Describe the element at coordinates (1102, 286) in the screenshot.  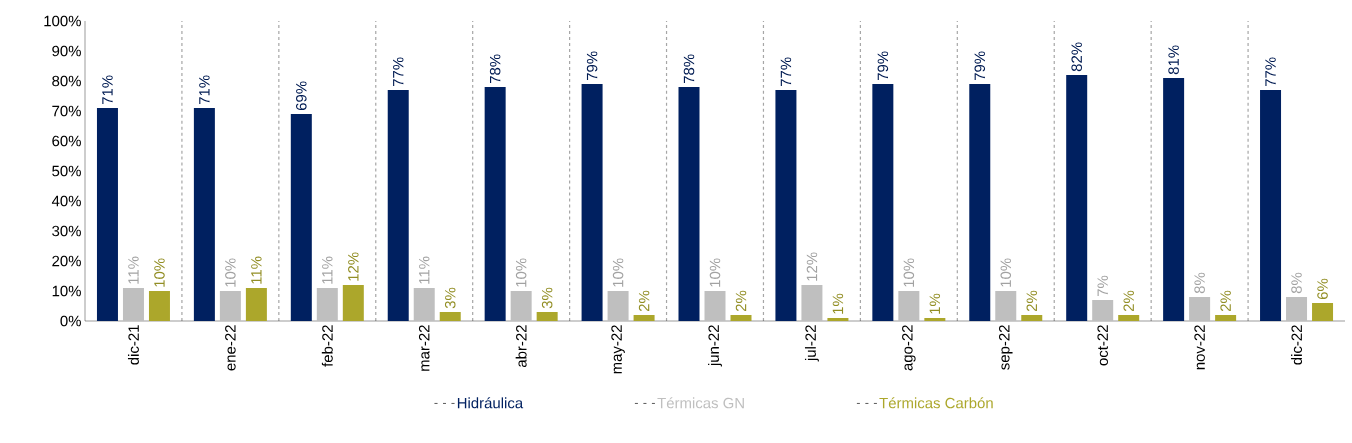
I see `data-label: 7%` at that location.